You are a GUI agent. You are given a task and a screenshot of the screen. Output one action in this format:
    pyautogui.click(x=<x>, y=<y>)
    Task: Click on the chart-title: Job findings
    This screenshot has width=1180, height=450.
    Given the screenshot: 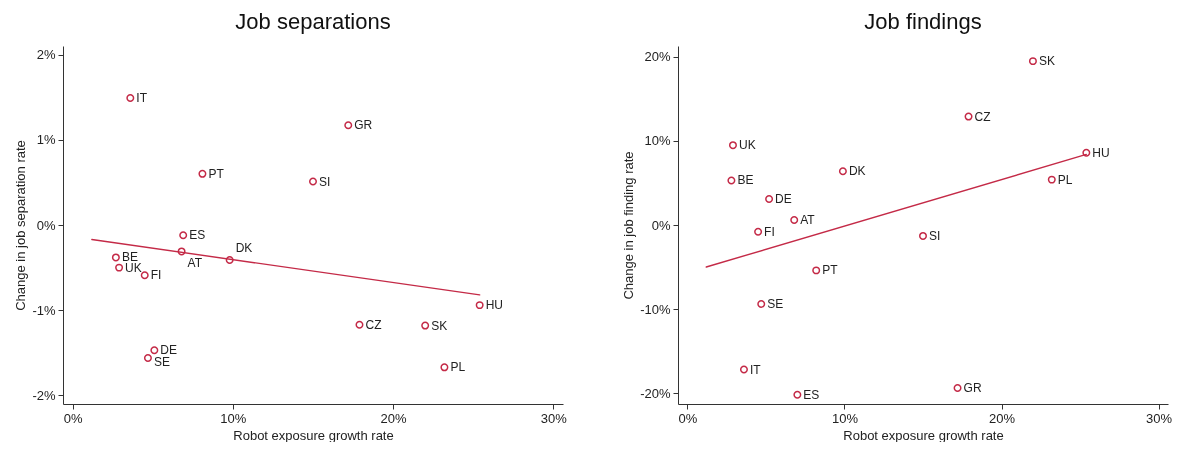 What is the action you would take?
    pyautogui.click(x=923, y=21)
    